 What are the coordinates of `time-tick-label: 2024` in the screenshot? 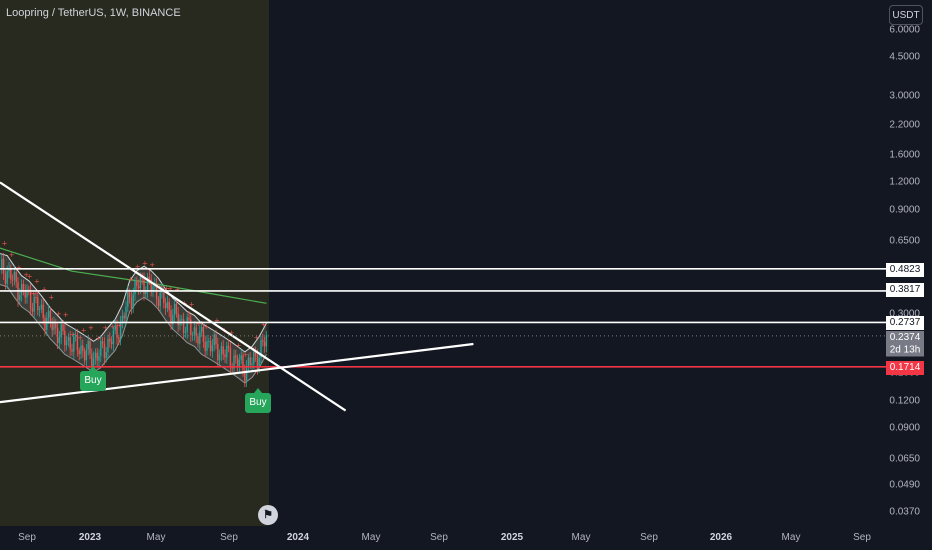 It's located at (298, 537).